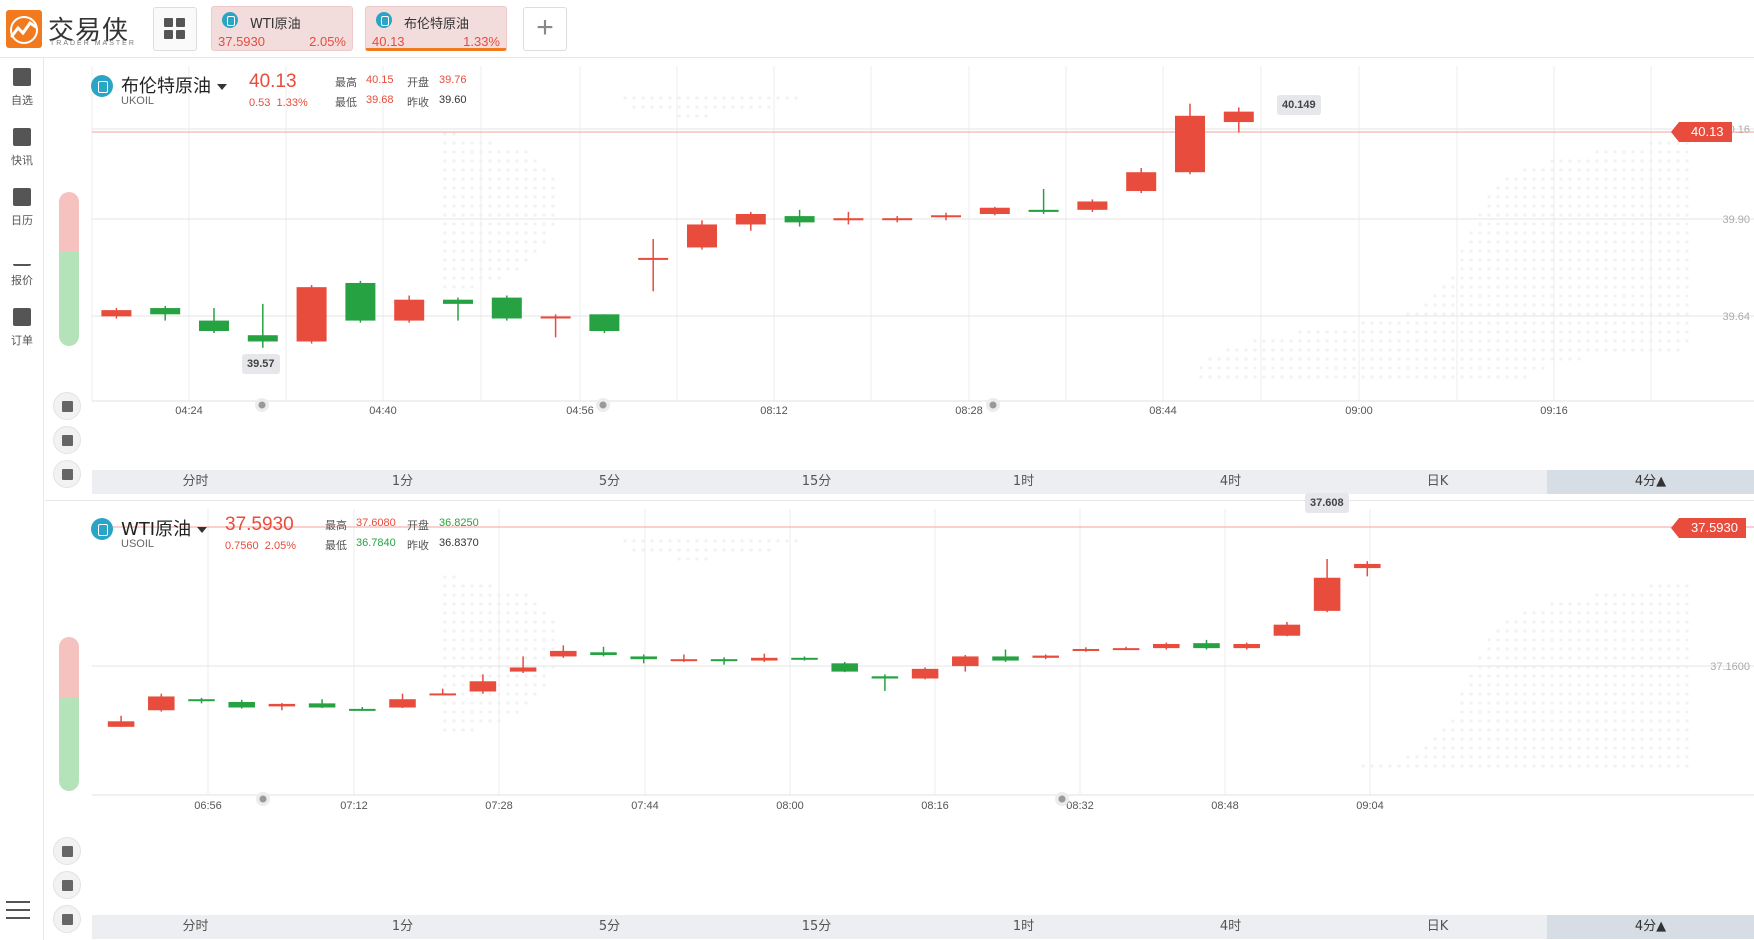 Image resolution: width=1754 pixels, height=940 pixels. What do you see at coordinates (1730, 667) in the screenshot?
I see `price-axis-label: 37.1600` at bounding box center [1730, 667].